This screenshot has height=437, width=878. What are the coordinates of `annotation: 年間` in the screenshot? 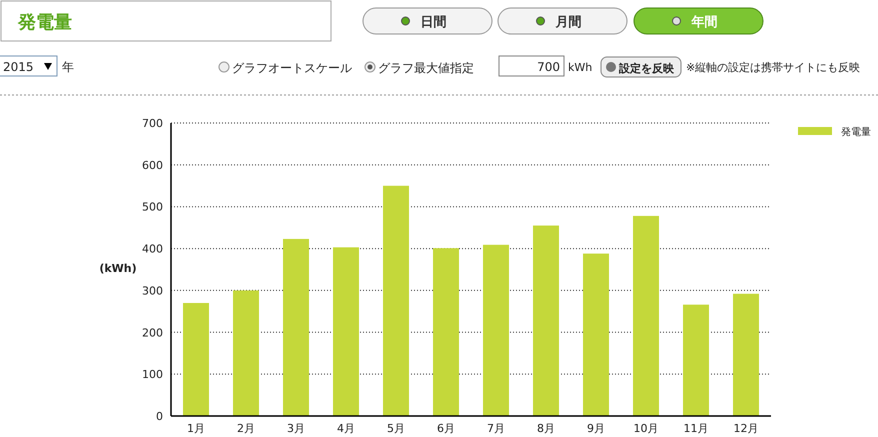 It's located at (699, 21).